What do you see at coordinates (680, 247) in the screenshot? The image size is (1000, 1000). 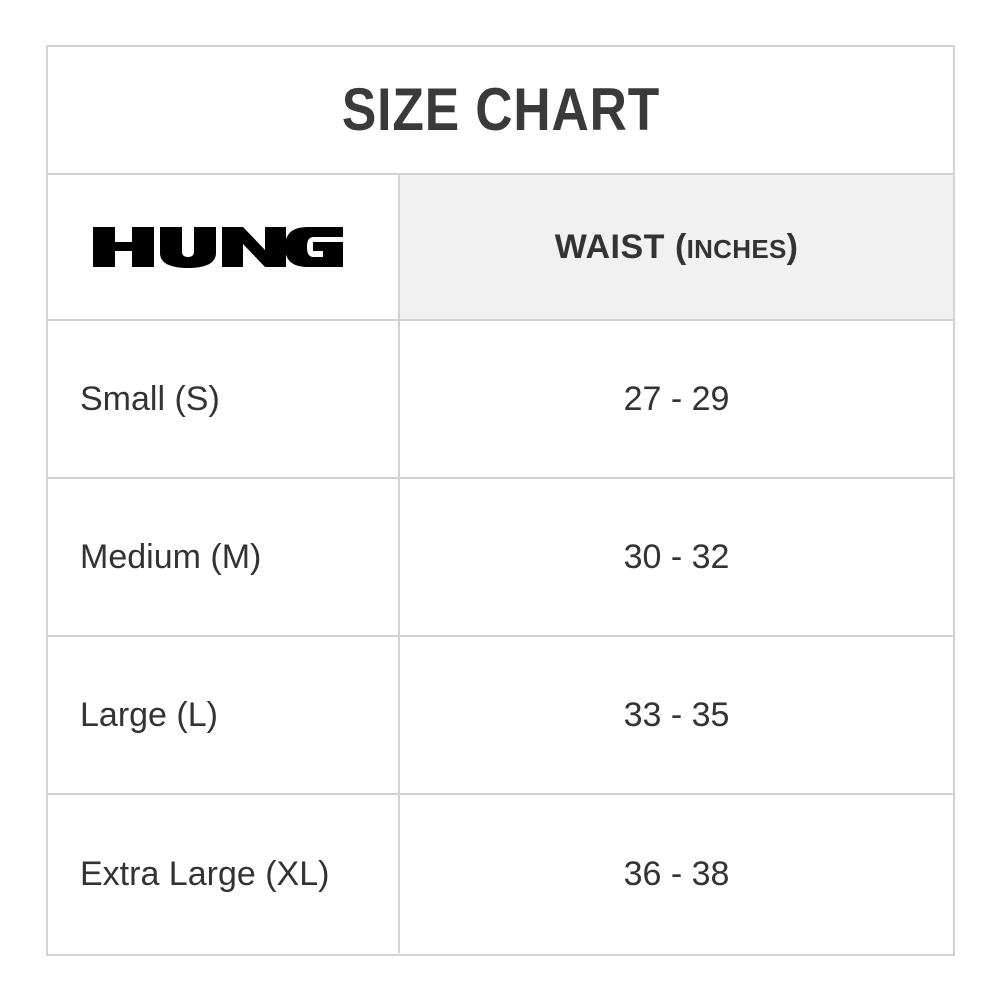 I see `unit-paren-open: (` at bounding box center [680, 247].